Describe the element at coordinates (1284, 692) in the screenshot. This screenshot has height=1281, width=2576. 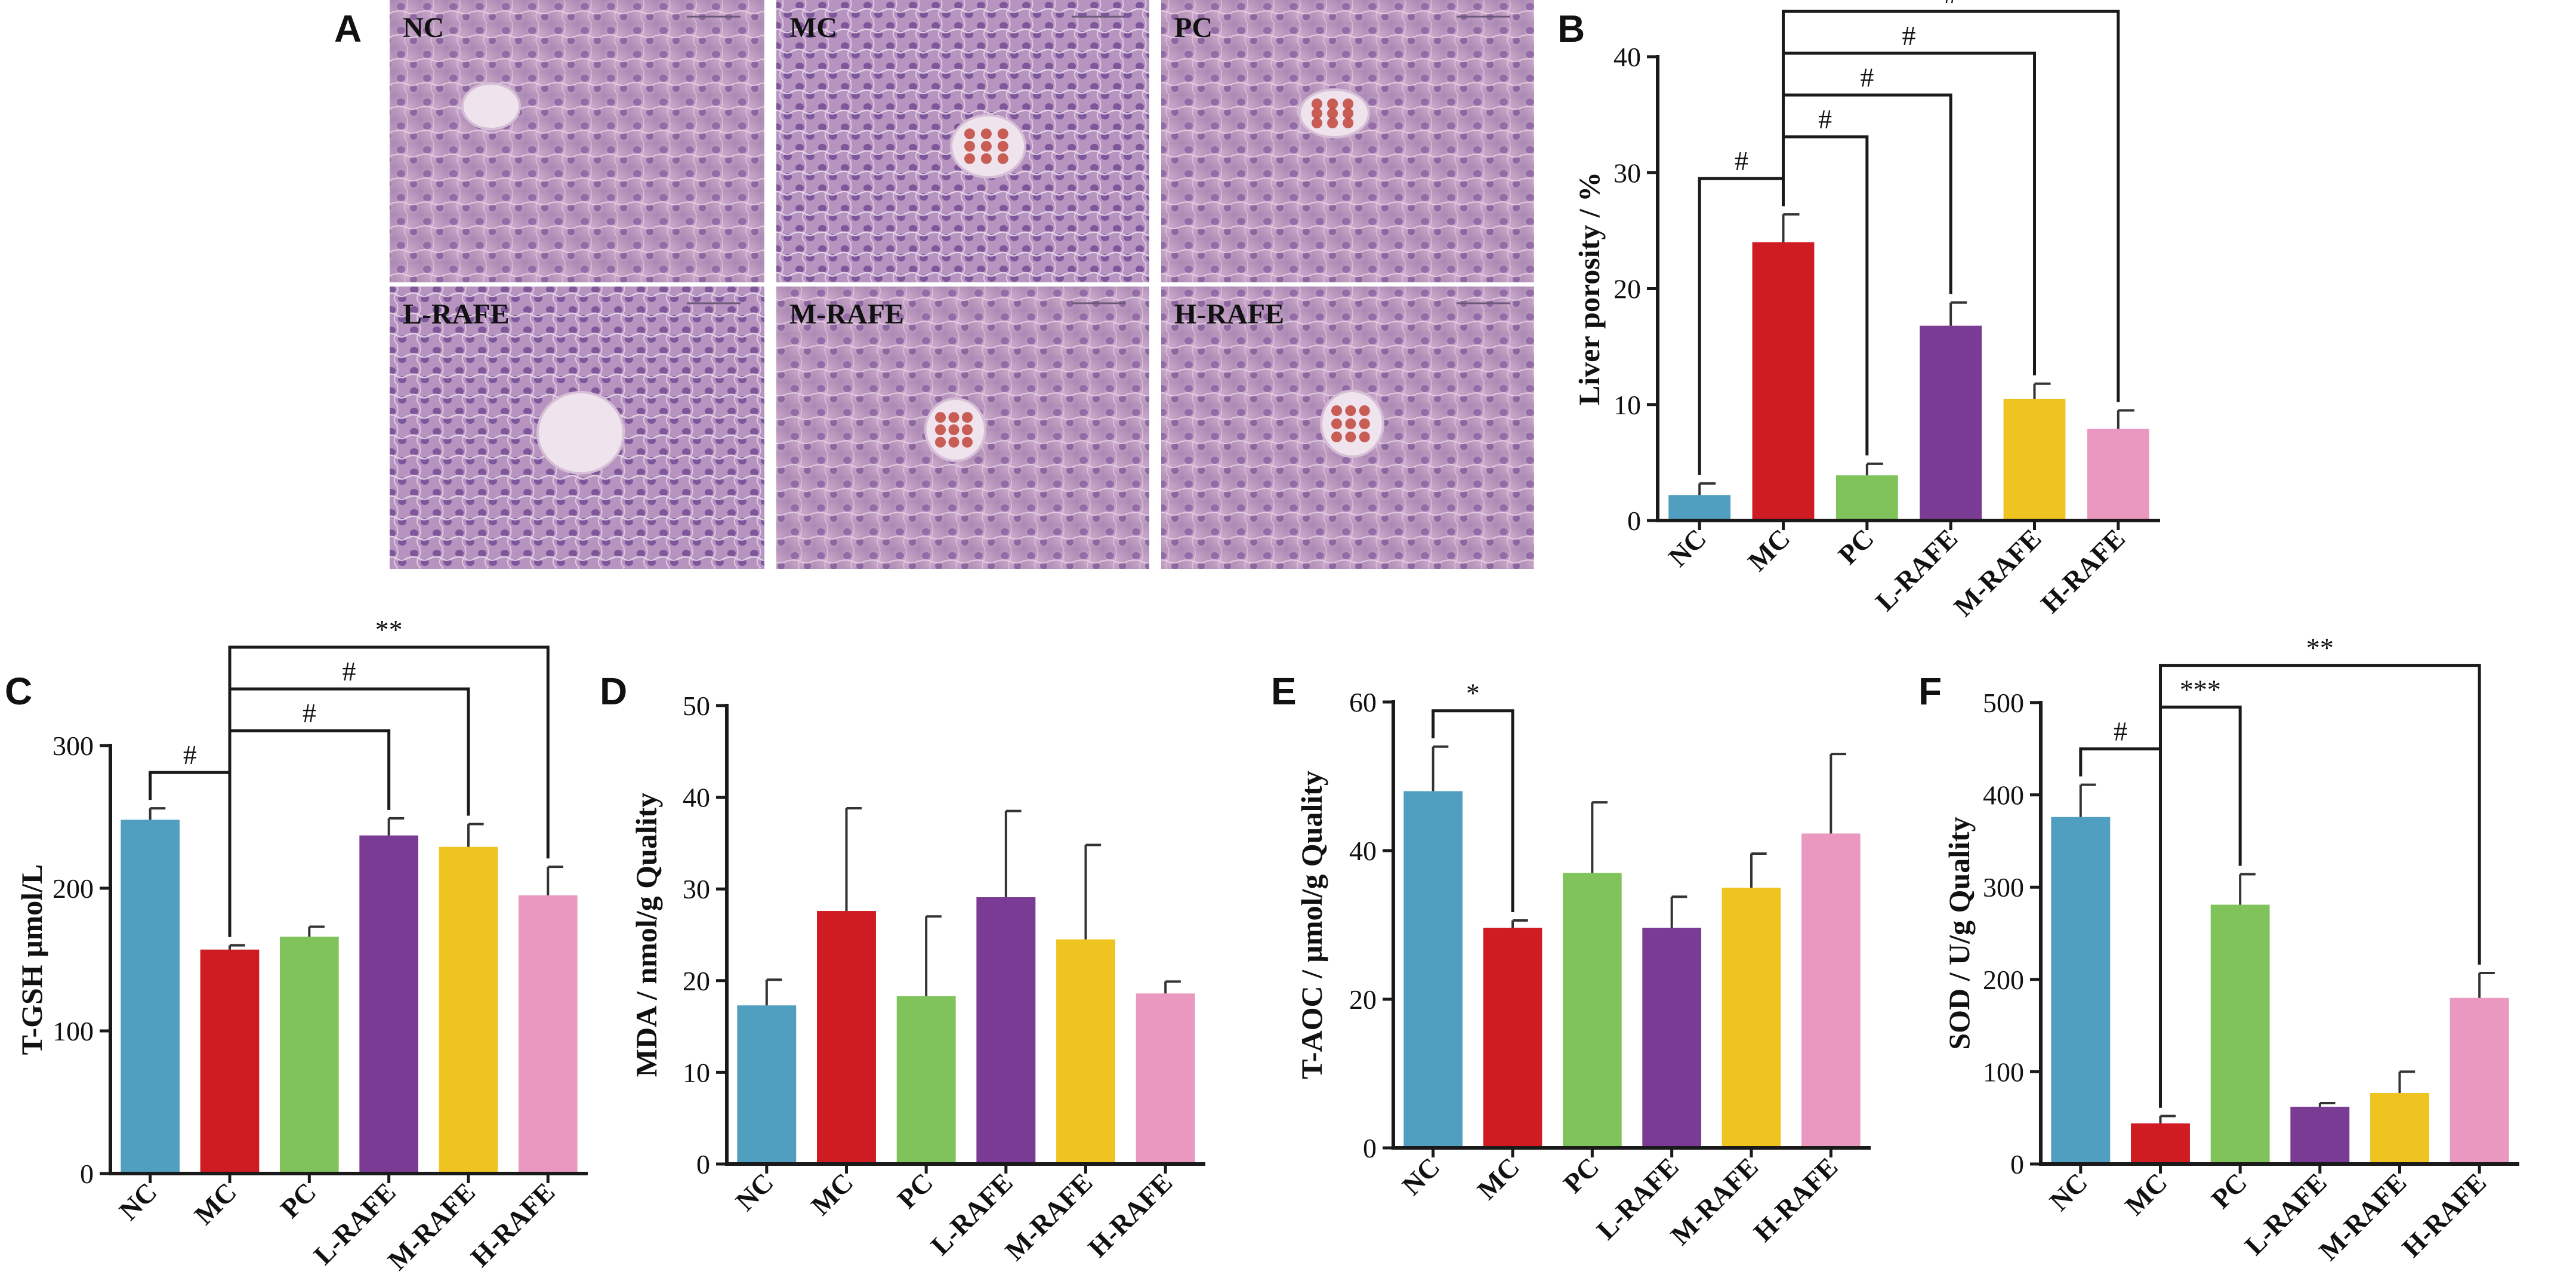
I see `panel-letter-e: E` at that location.